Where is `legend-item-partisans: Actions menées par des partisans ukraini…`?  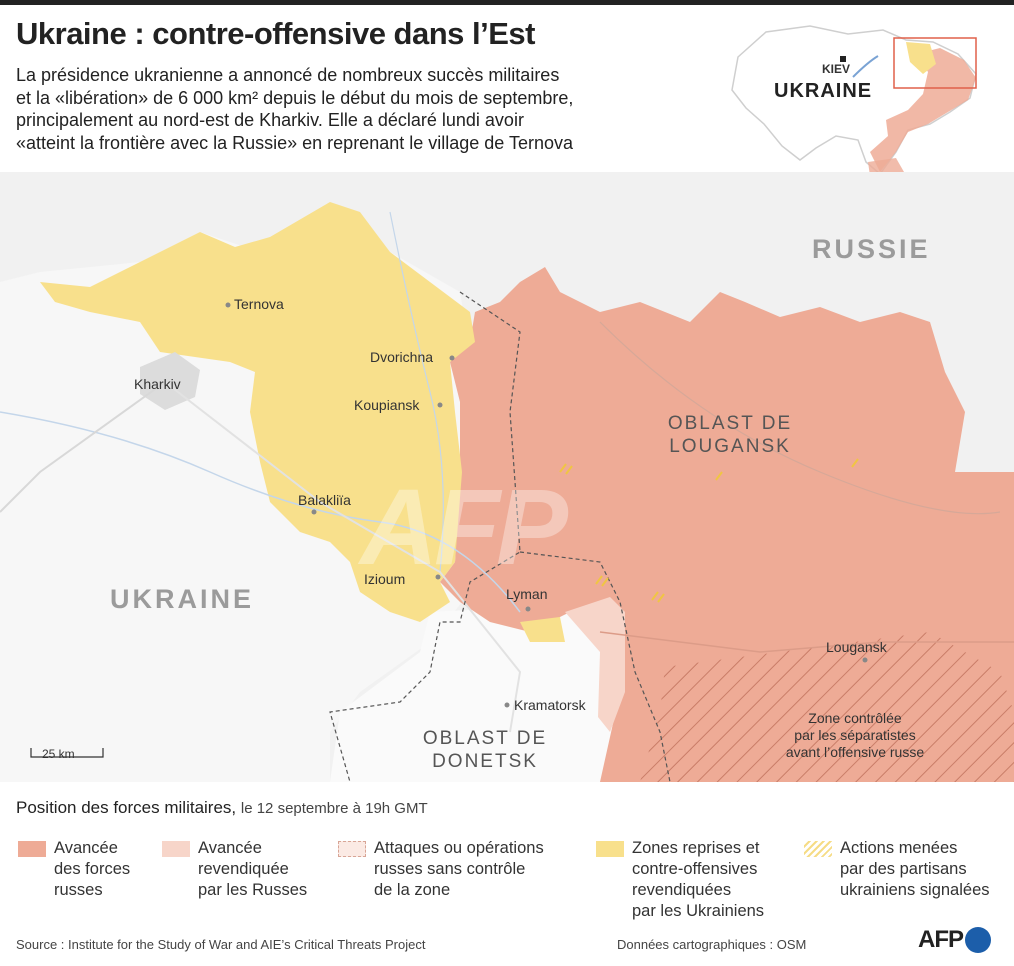
legend-item-partisans: Actions menées par des partisans ukraini… is located at coordinates (897, 869).